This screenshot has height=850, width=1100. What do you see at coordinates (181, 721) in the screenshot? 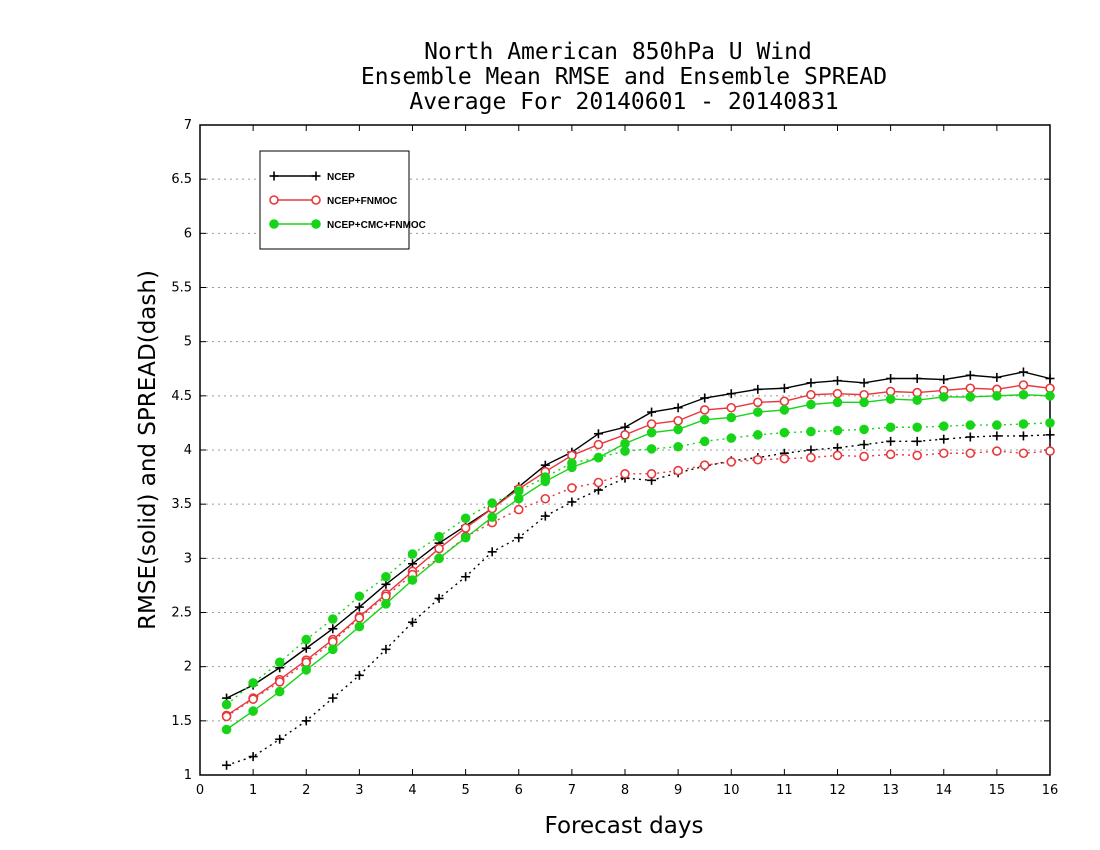
I see `y-tick-label: 1.5` at bounding box center [181, 721].